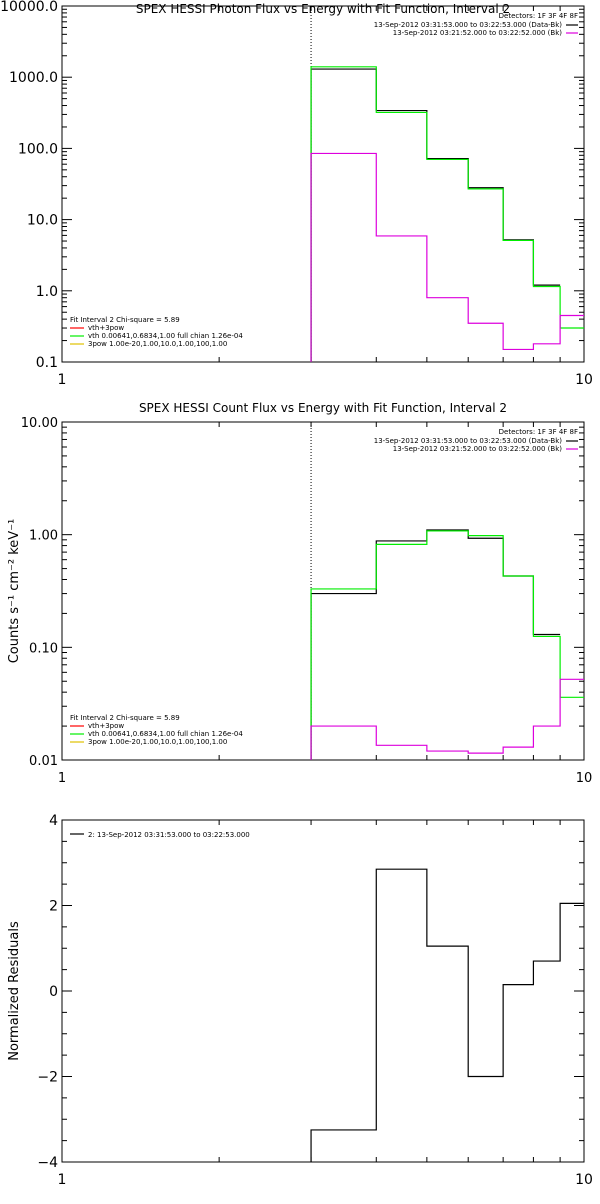 Image resolution: width=600 pixels, height=1204 pixels. Describe the element at coordinates (42, 221) in the screenshot. I see `y-tick-label: 10.0` at that location.